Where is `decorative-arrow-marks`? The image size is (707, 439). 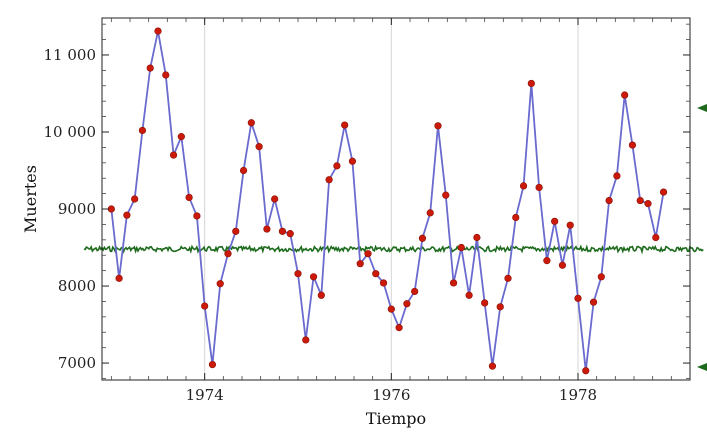 decorative-arrow-marks is located at coordinates (702, 237).